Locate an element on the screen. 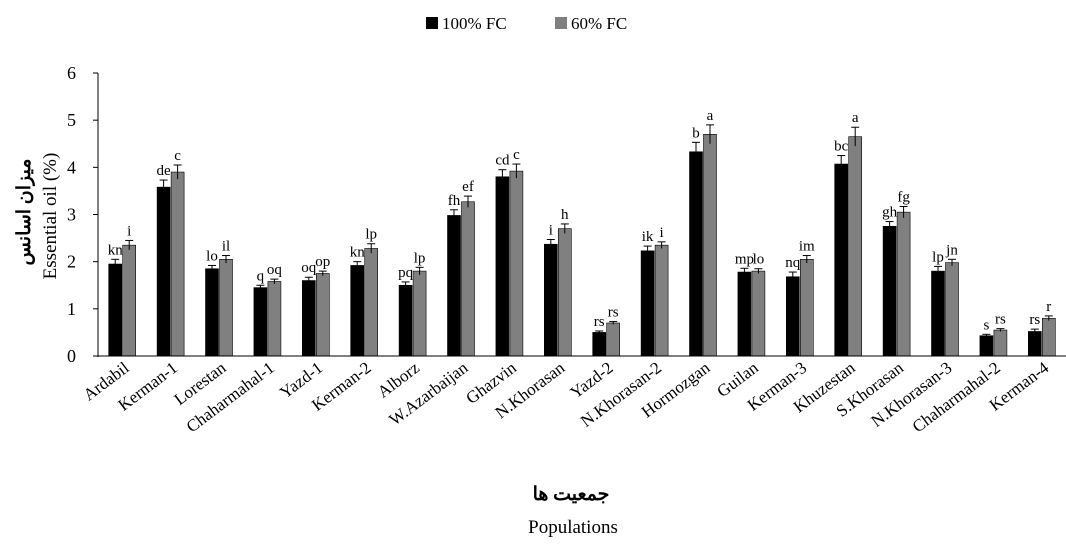 This screenshot has height=545, width=1066. significance-label: r is located at coordinates (1048, 307).